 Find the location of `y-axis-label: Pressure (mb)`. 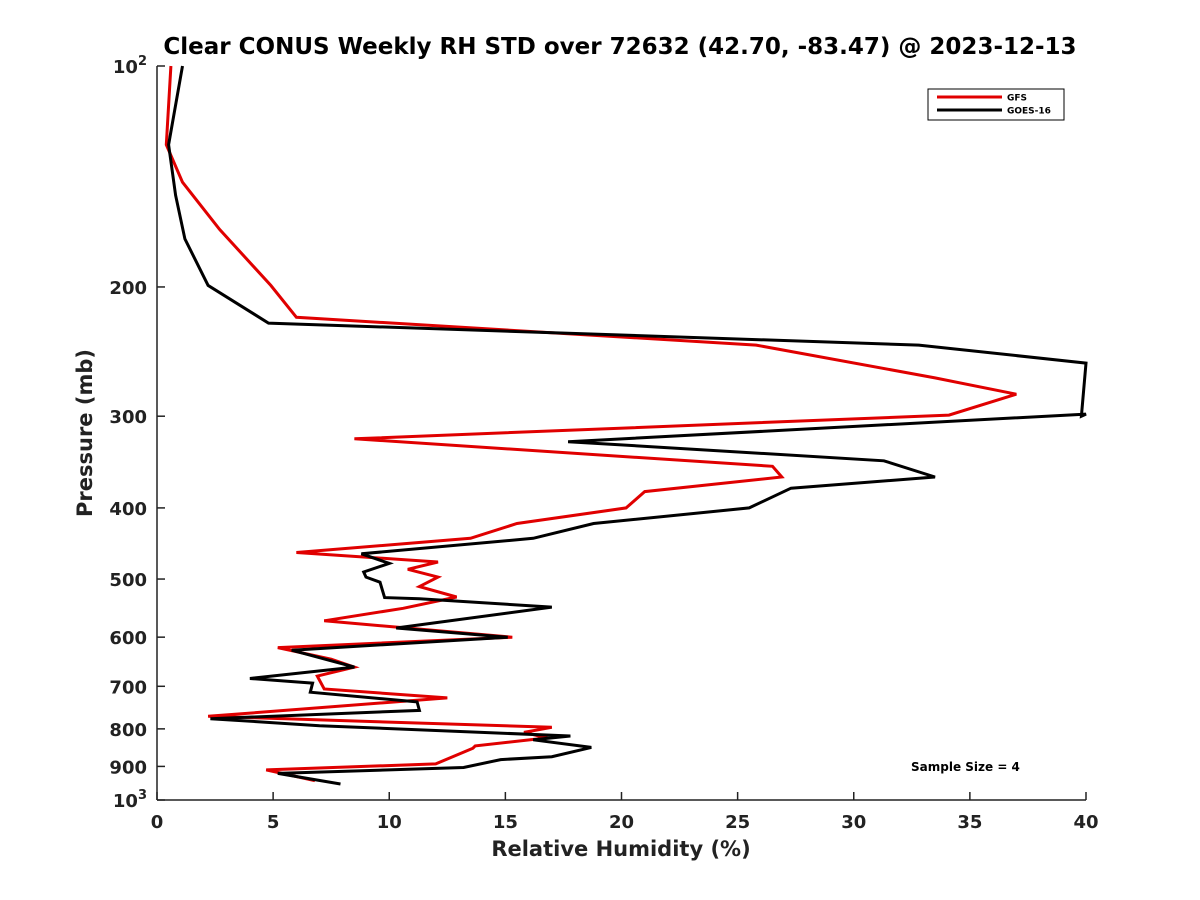

y-axis-label: Pressure (mb) is located at coordinates (85, 433).